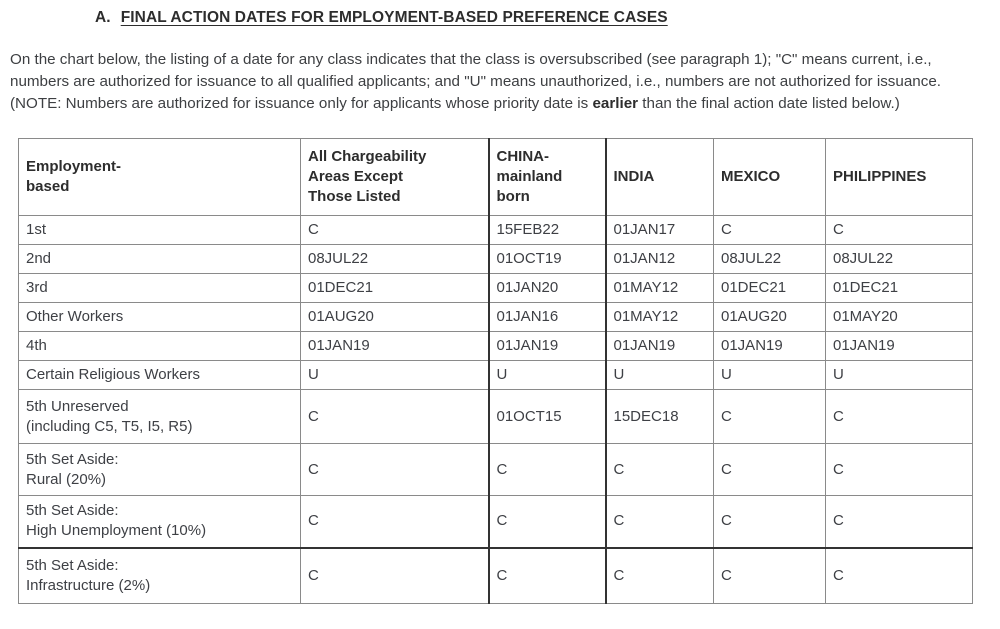 Image resolution: width=1000 pixels, height=629 pixels. I want to click on row-label: Other Workers, so click(159, 317).